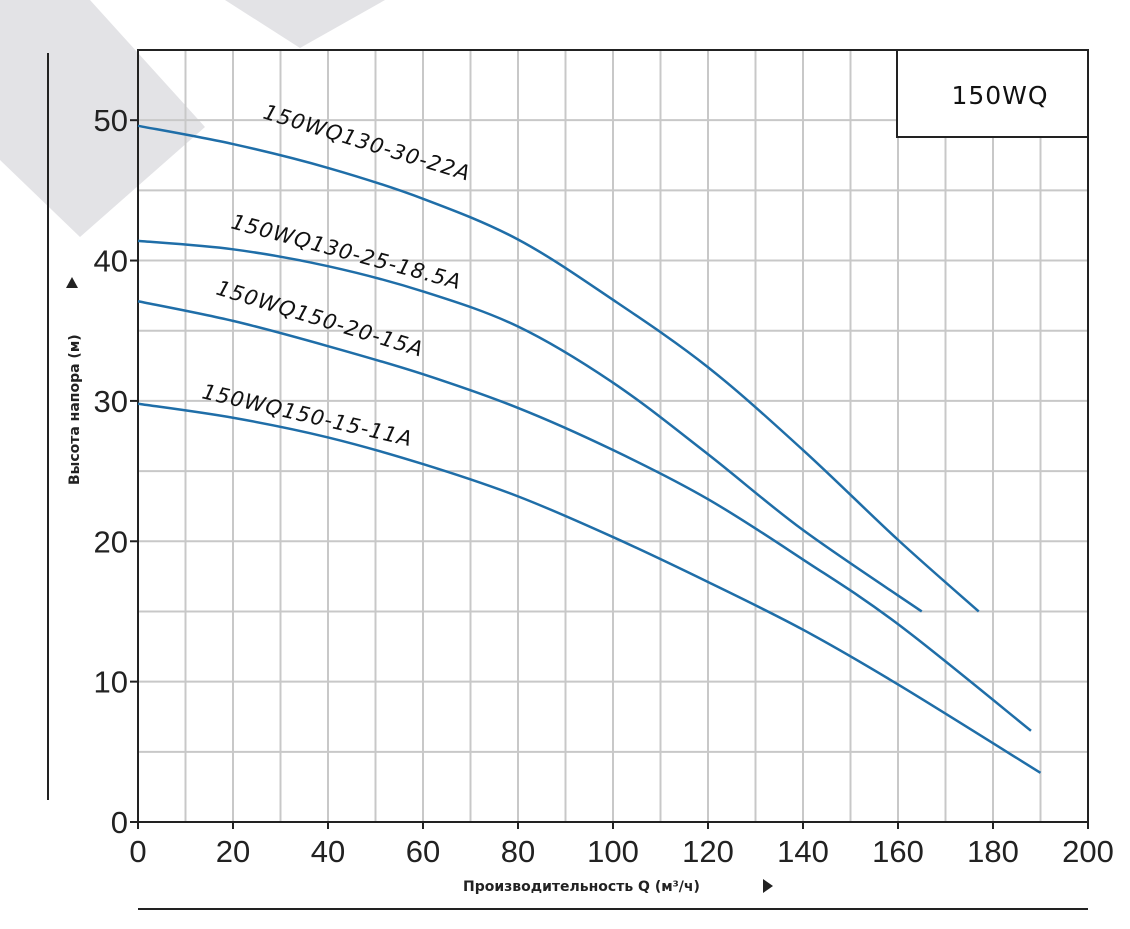 The height and width of the screenshot is (929, 1130). I want to click on series-label: 150WQ130-25-18.5A, so click(347, 252).